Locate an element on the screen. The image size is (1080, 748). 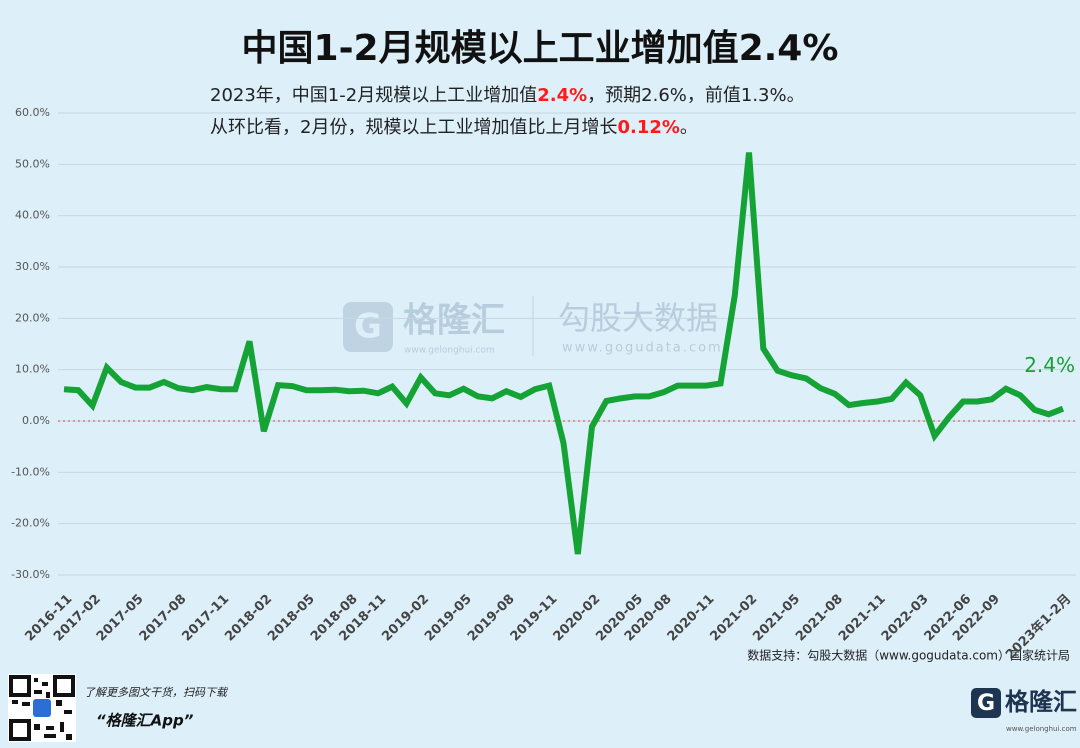
footer-logo-letter: G is located at coordinates (986, 703).